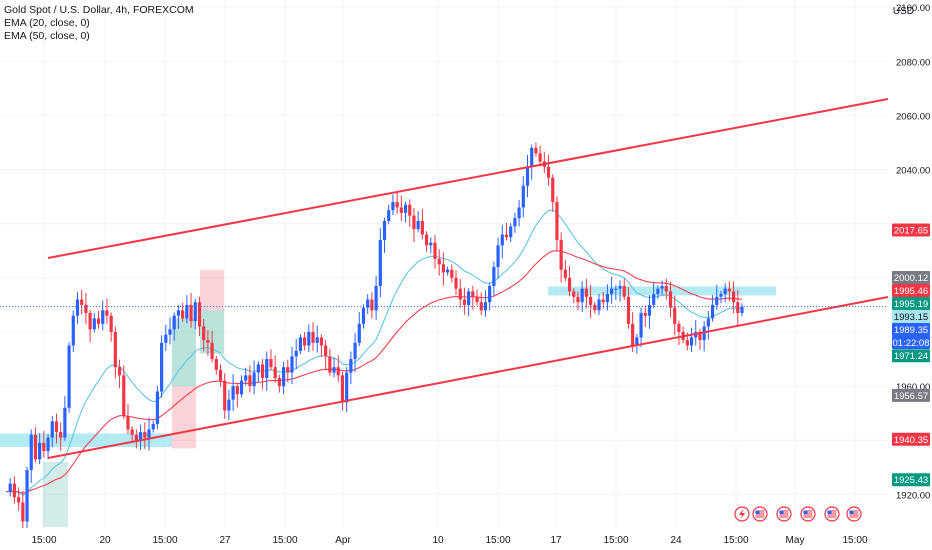  What do you see at coordinates (911, 291) in the screenshot?
I see `price-tag-label: 1995.46` at bounding box center [911, 291].